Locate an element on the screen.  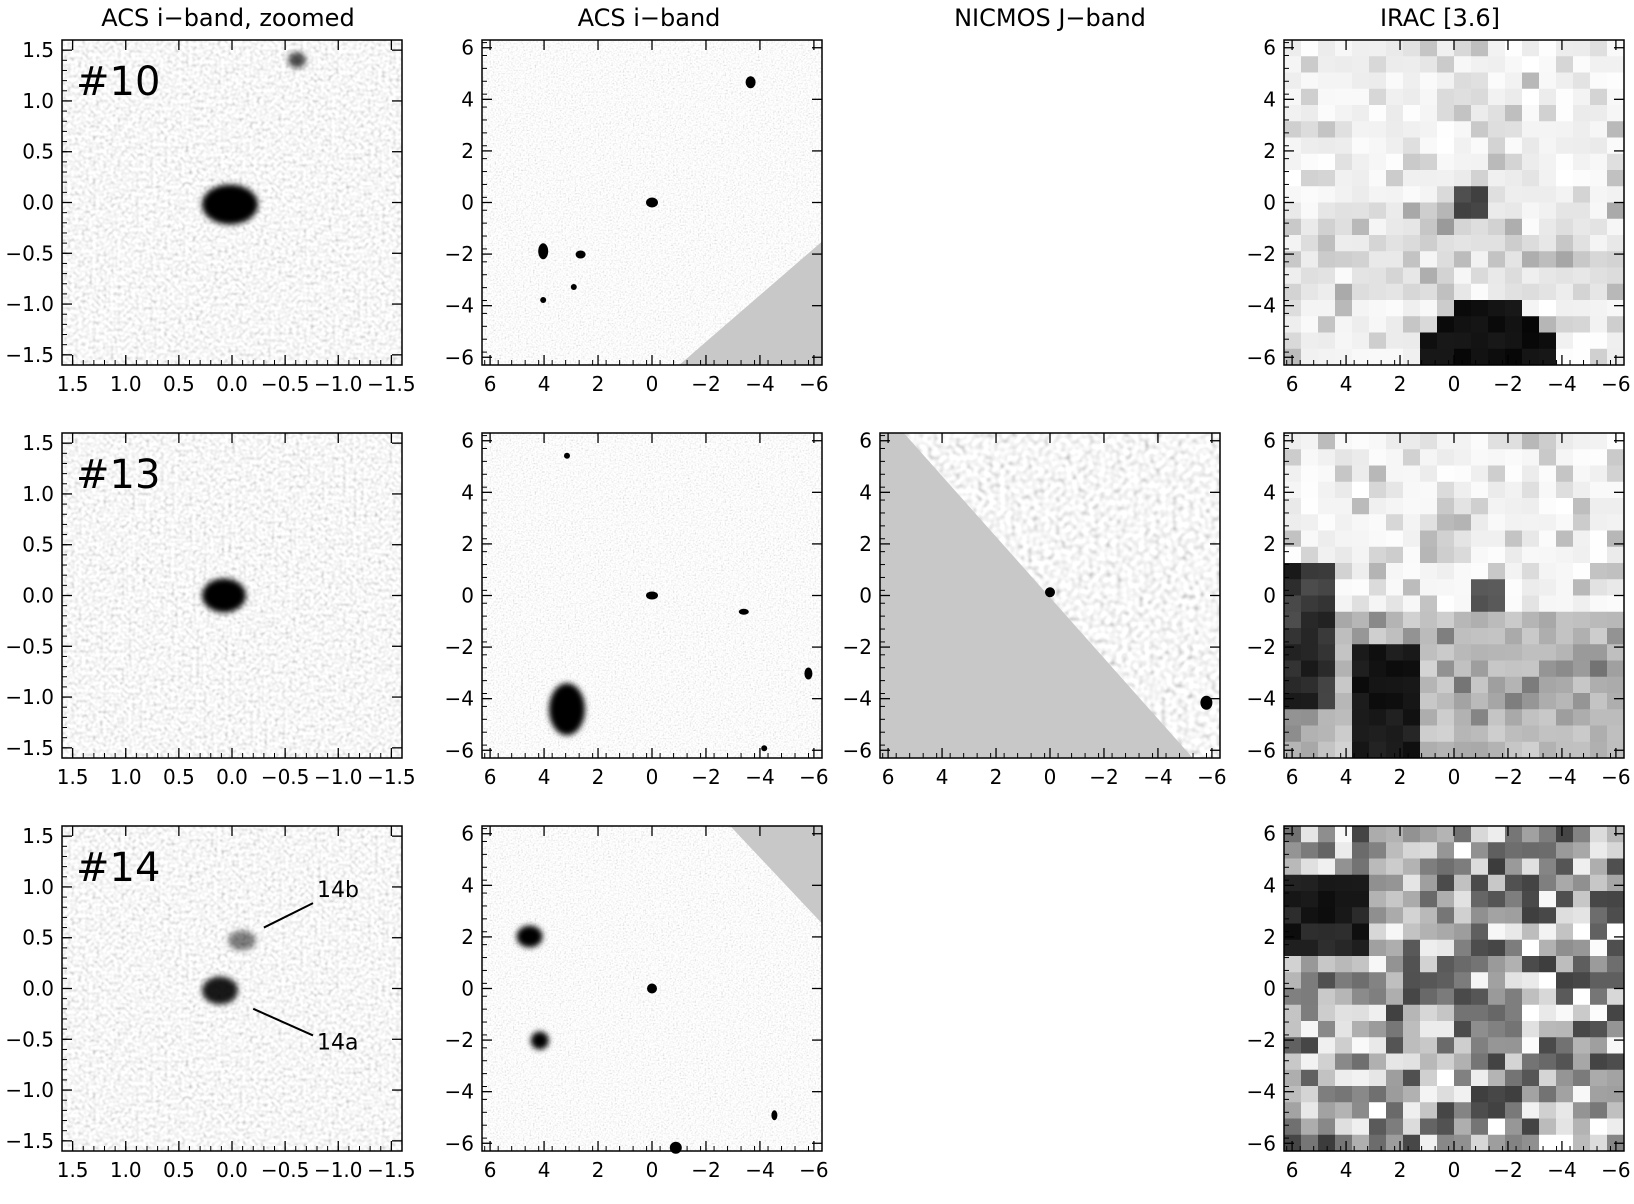
x-tick-label: −1.0 is located at coordinates (338, 1170).